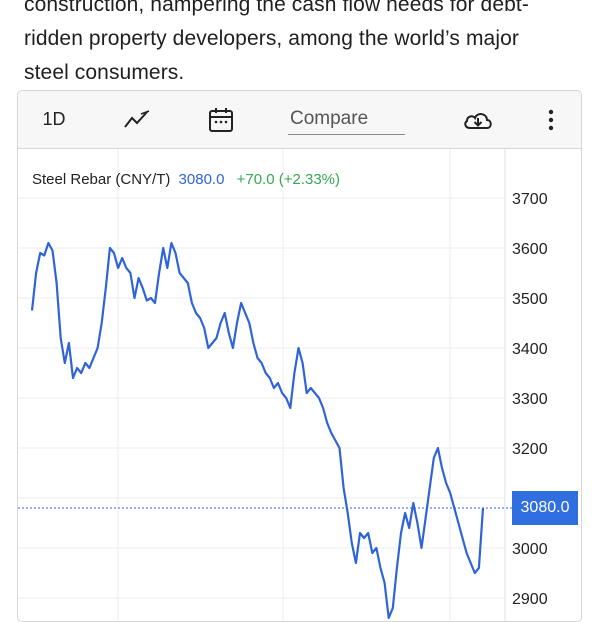 This screenshot has width=600, height=622. Describe the element at coordinates (551, 119) in the screenshot. I see `more-vertical-icon` at that location.